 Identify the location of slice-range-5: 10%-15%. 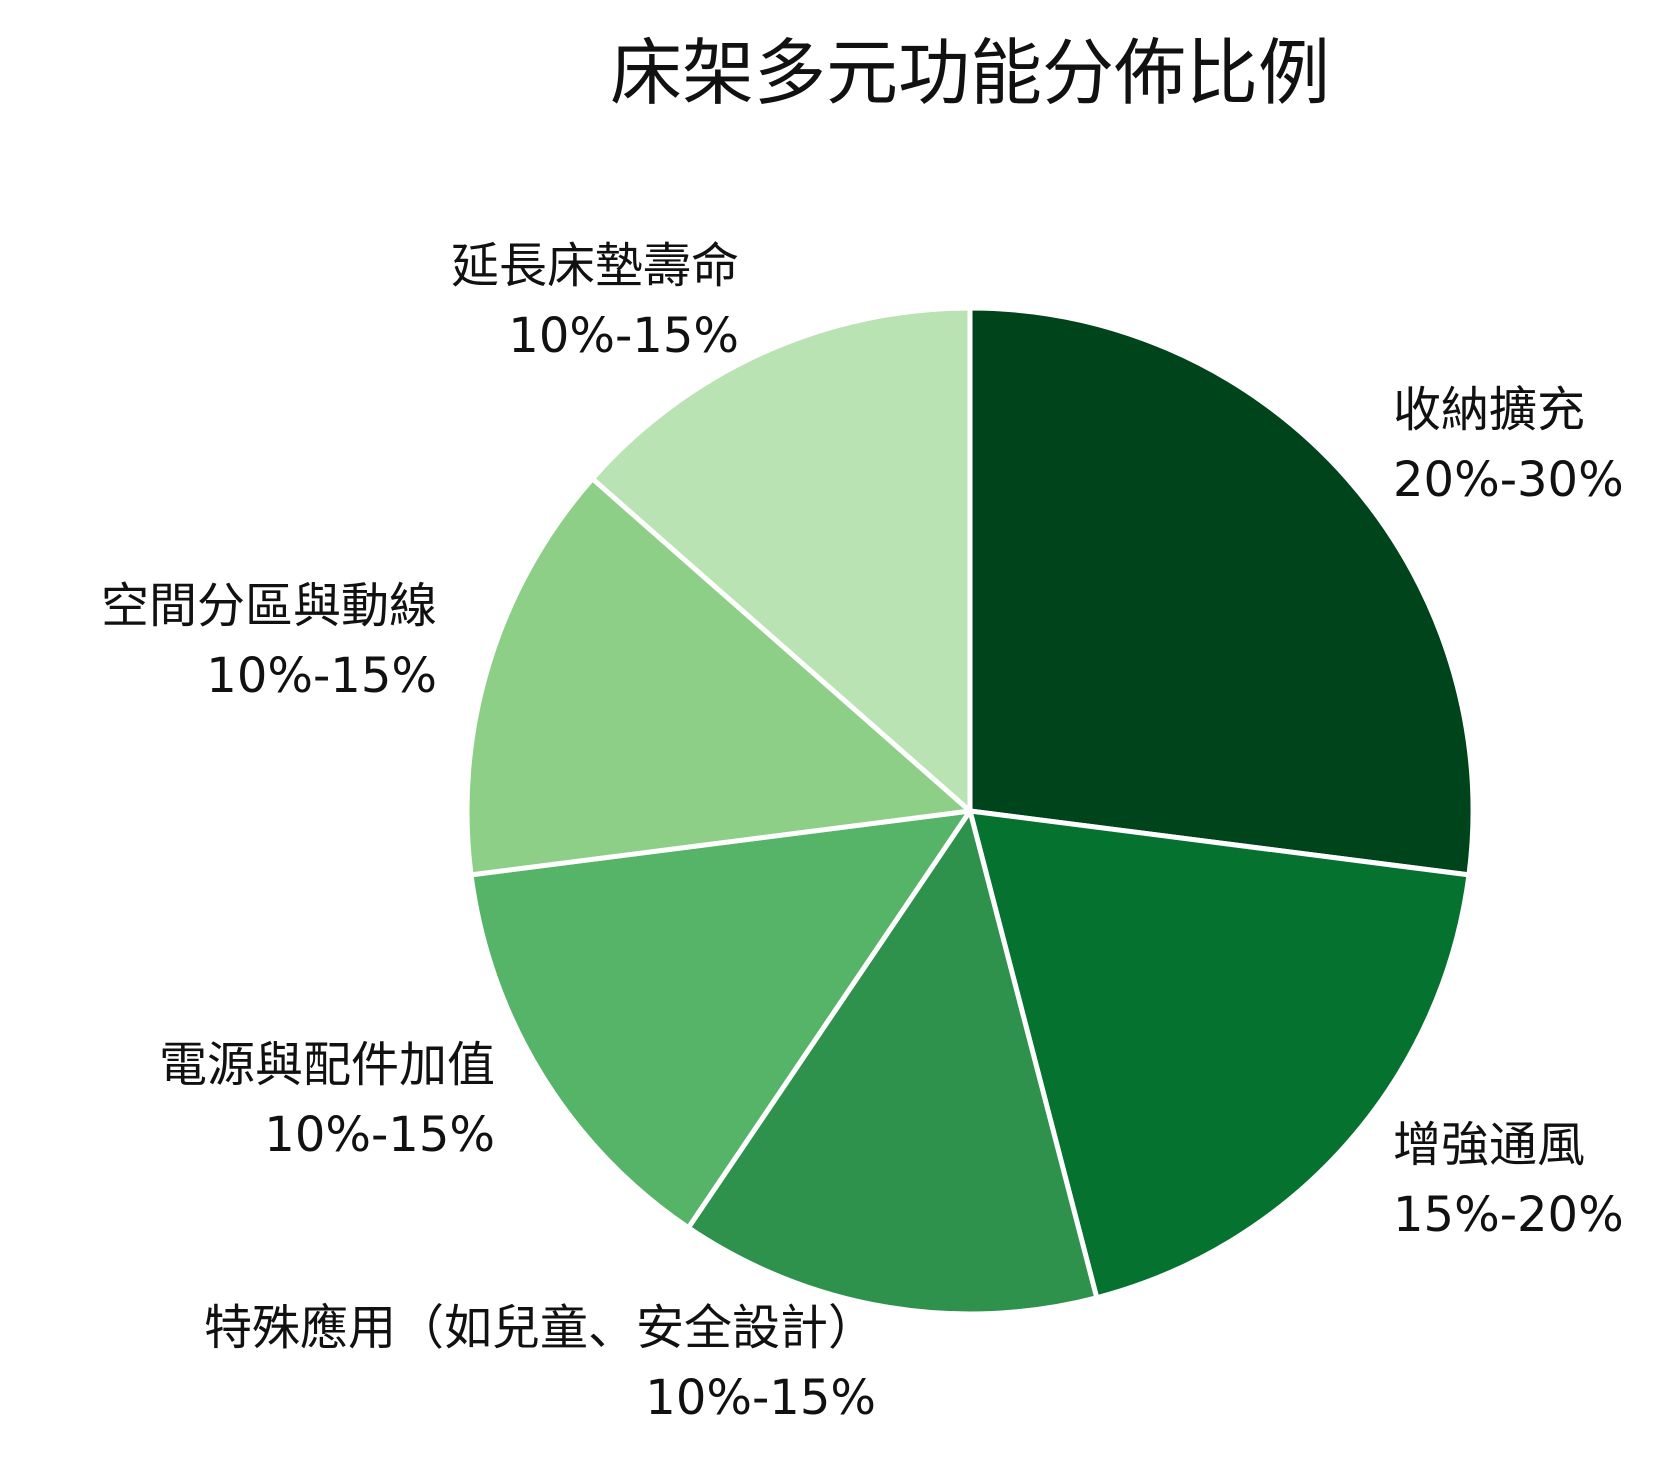
(321, 676).